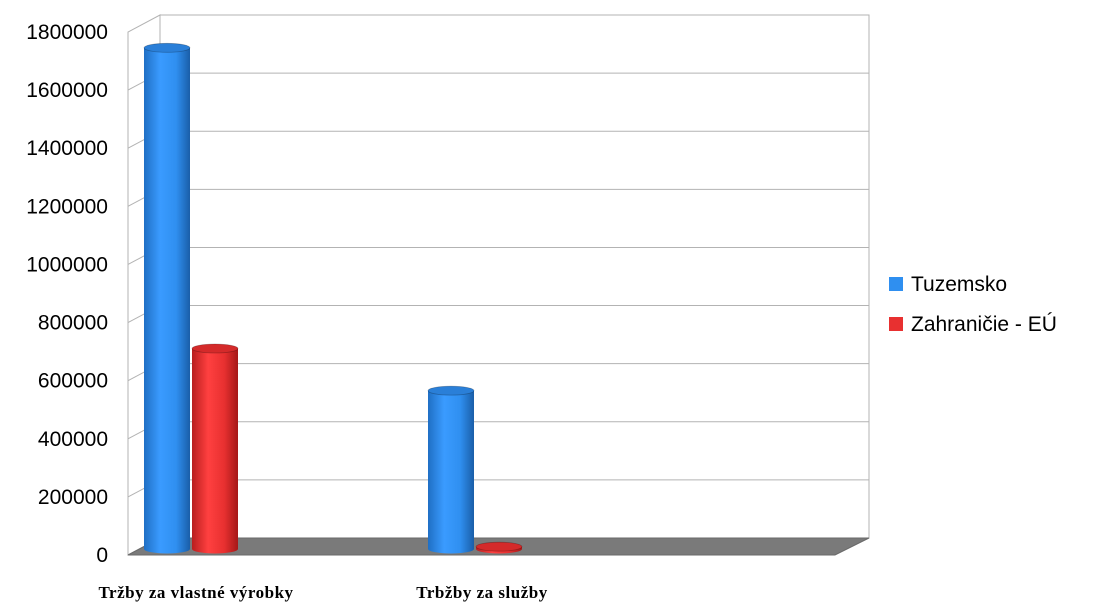 The width and height of the screenshot is (1101, 606). Describe the element at coordinates (959, 284) in the screenshot. I see `legend-label: Tuzemsko` at that location.